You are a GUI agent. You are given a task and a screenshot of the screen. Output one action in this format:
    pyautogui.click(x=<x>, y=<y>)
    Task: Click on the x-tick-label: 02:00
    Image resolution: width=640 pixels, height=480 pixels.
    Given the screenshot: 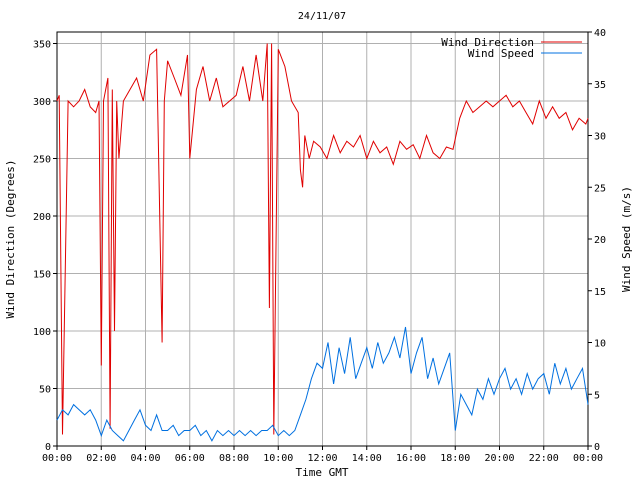 What is the action you would take?
    pyautogui.click(x=101, y=458)
    